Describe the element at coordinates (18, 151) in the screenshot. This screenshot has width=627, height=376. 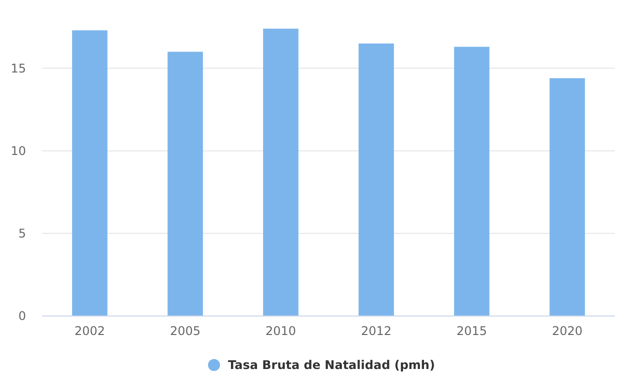
I see `y-tick-label: 10` at that location.